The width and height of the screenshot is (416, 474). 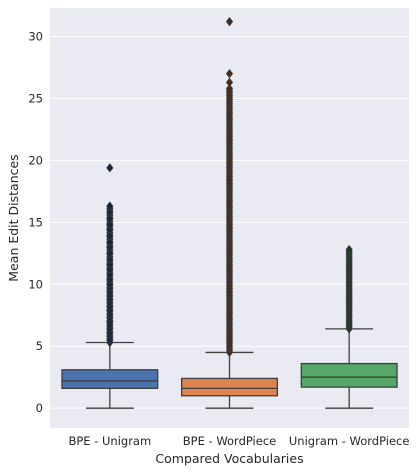 I want to click on x-tick-label: BPE - WordPiece, so click(x=229, y=441).